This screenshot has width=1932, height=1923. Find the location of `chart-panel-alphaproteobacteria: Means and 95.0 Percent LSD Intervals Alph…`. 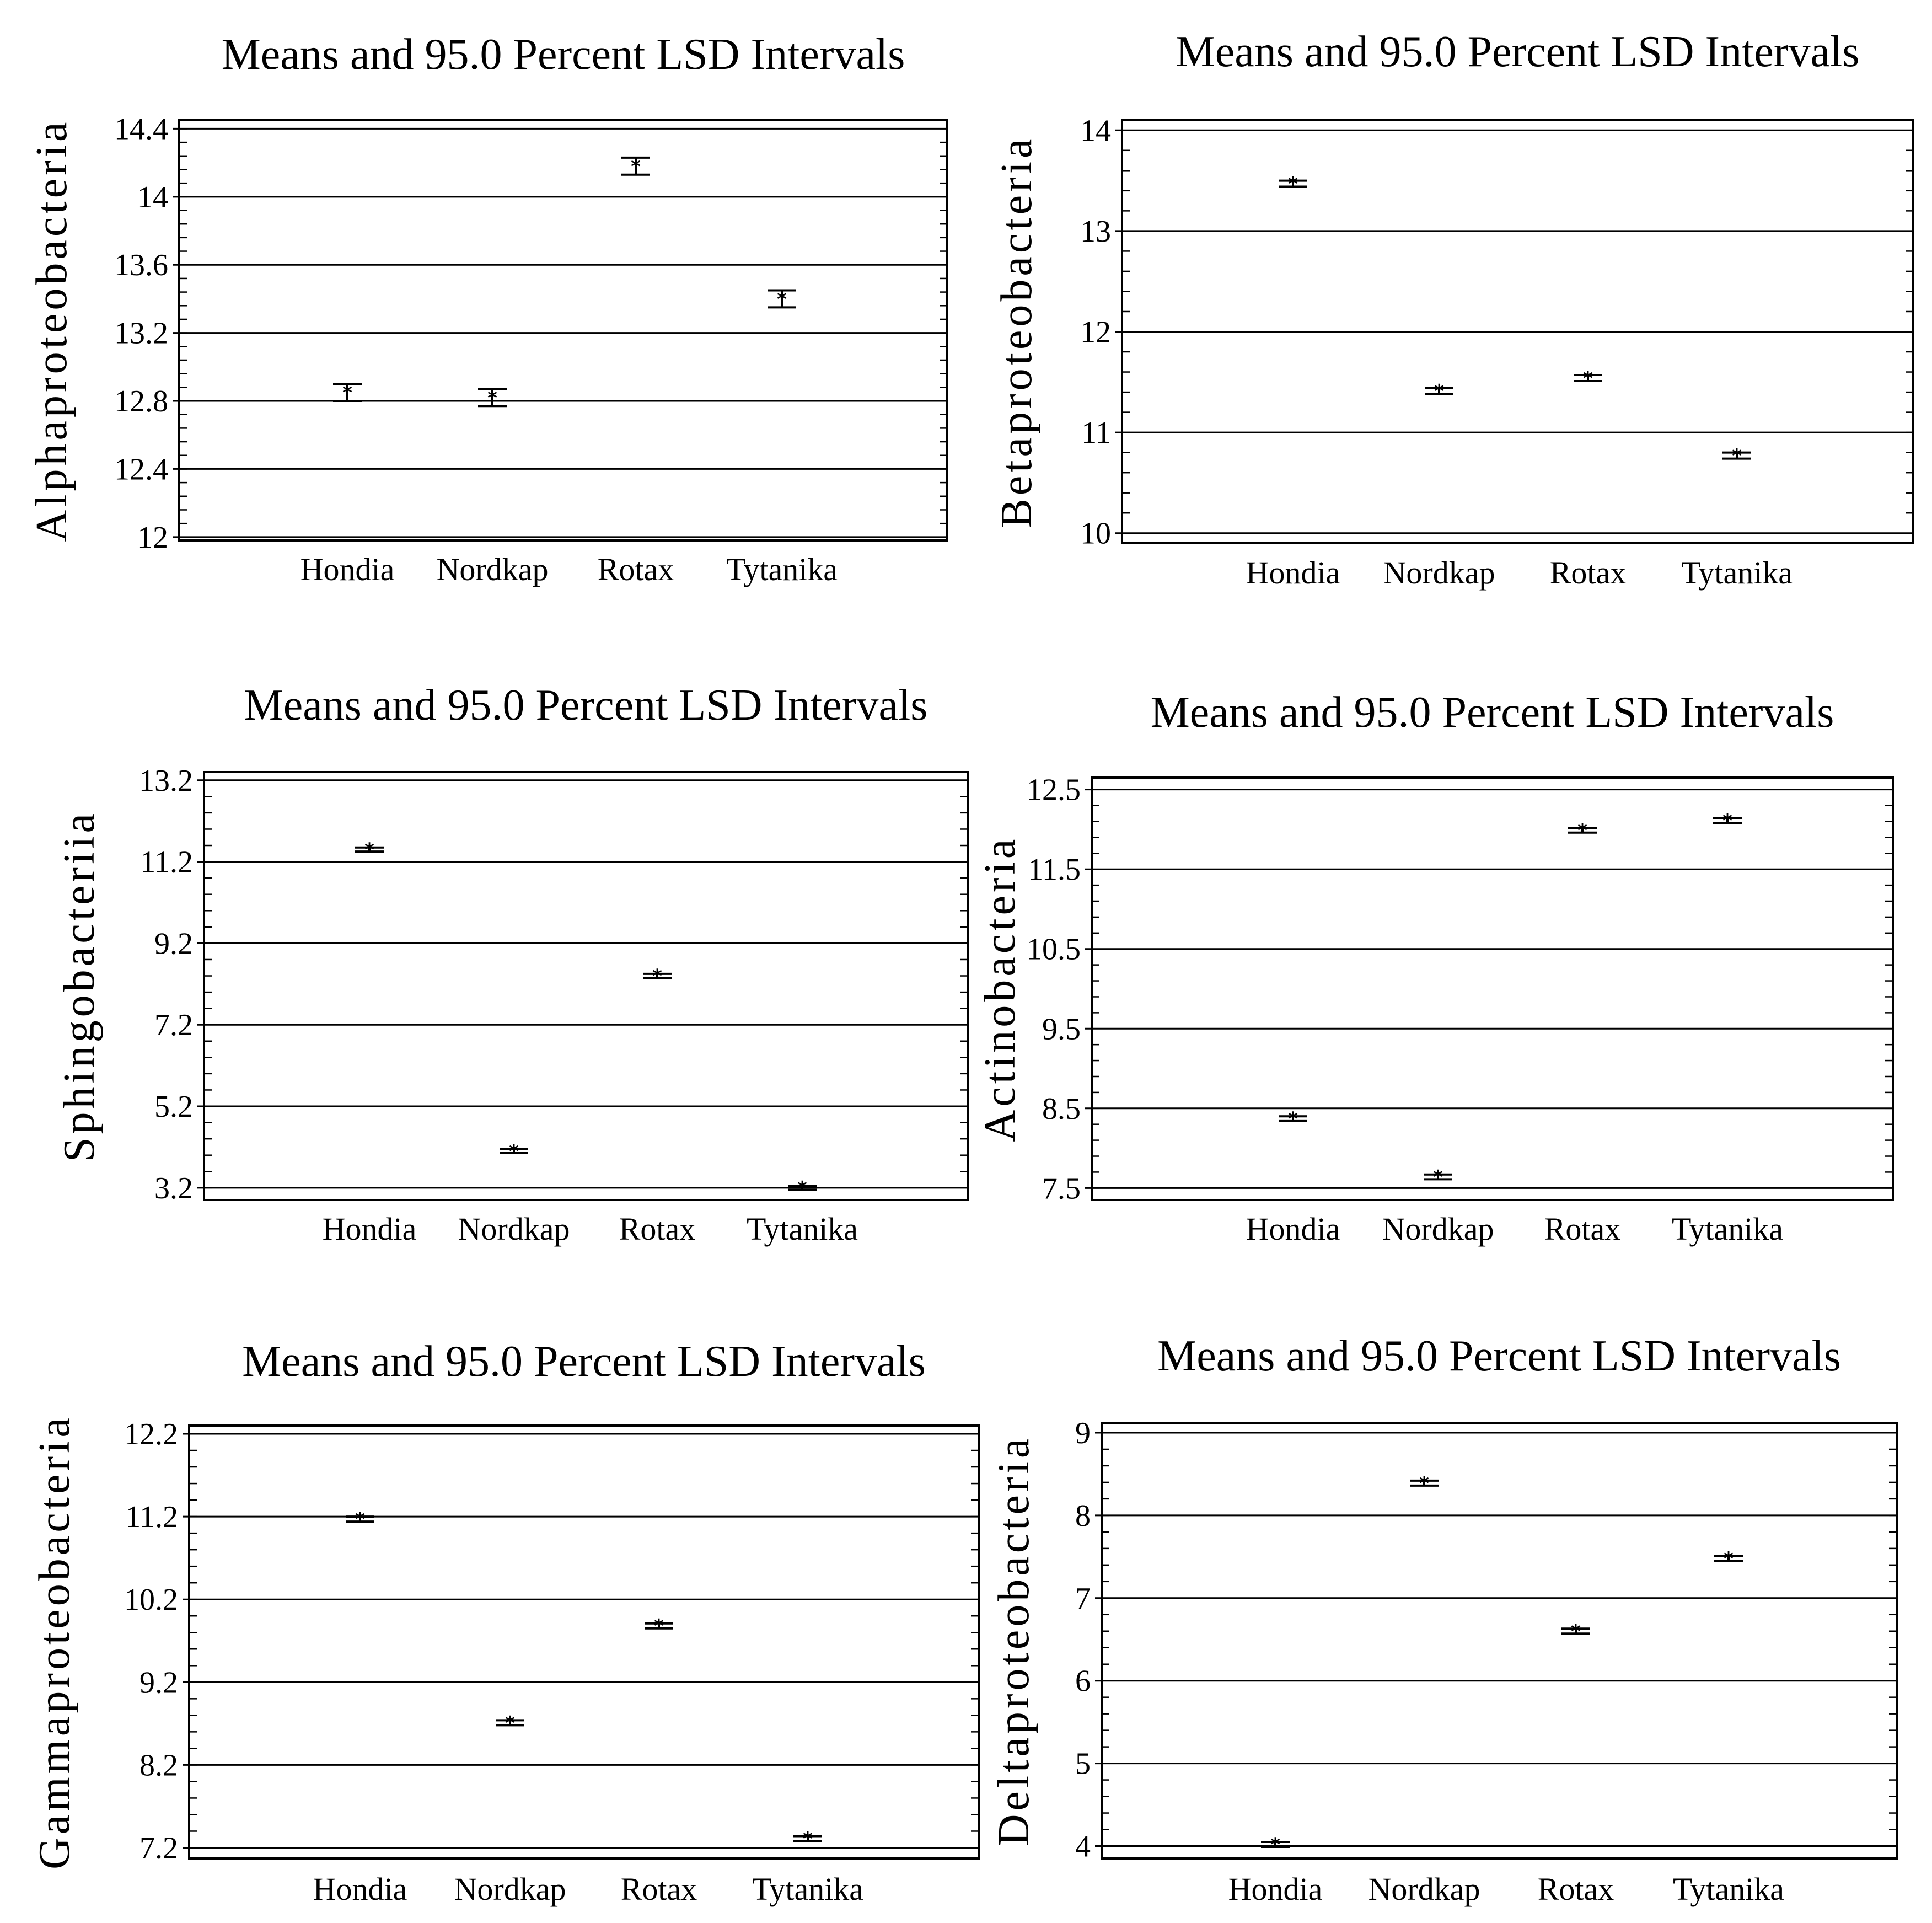

chart-panel-alphaproteobacteria: Means and 95.0 Percent LSD Intervals Alph… is located at coordinates (488, 308).